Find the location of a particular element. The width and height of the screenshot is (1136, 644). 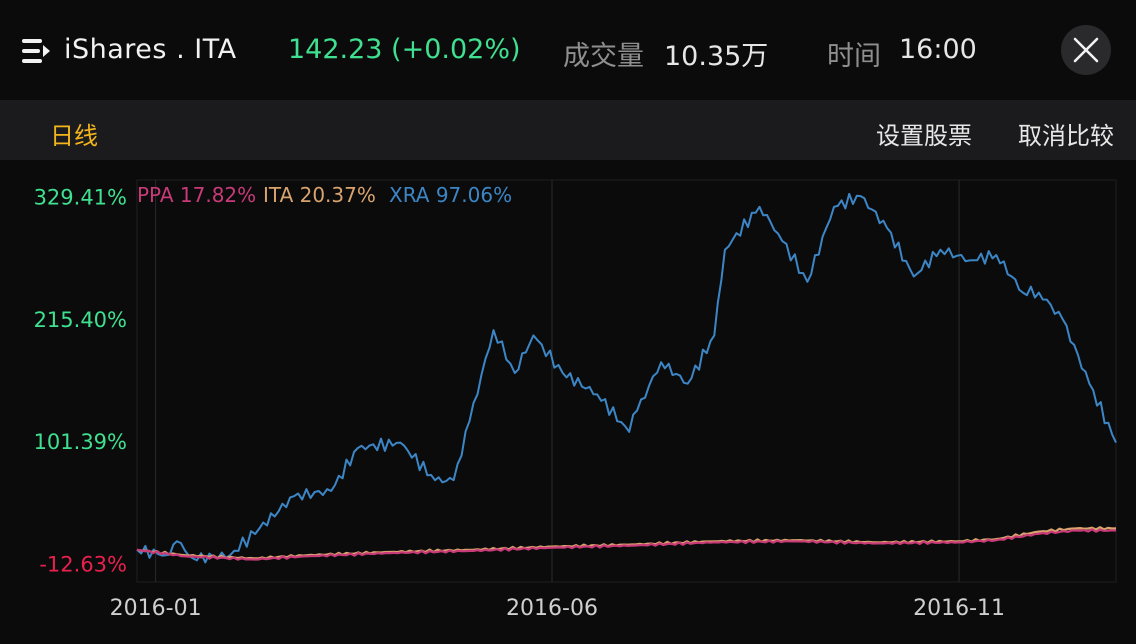

legend-ita: ITA 20.37% is located at coordinates (319, 195).